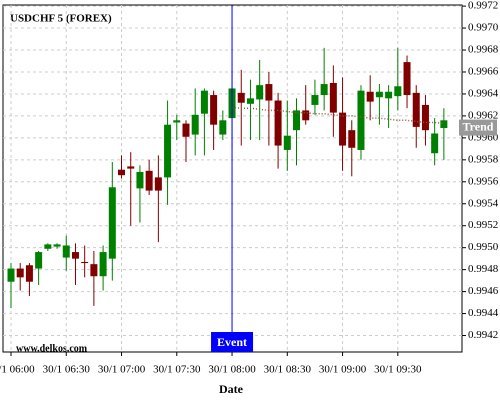 Image resolution: width=500 pixels, height=400 pixels. What do you see at coordinates (288, 370) in the screenshot?
I see `x-tick-label: 30/1 08:30` at bounding box center [288, 370].